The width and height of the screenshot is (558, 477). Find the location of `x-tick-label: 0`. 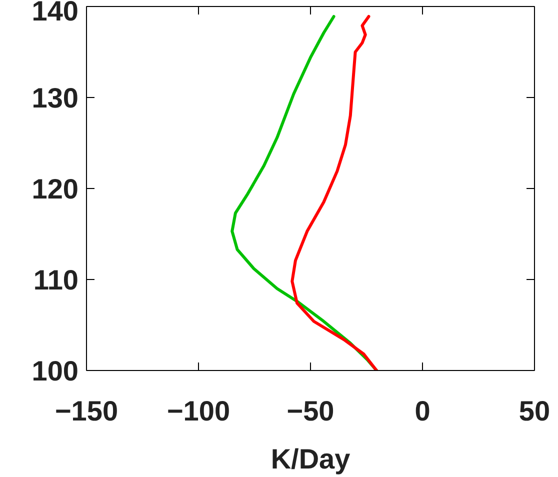

x-tick-label: 0 is located at coordinates (422, 411).